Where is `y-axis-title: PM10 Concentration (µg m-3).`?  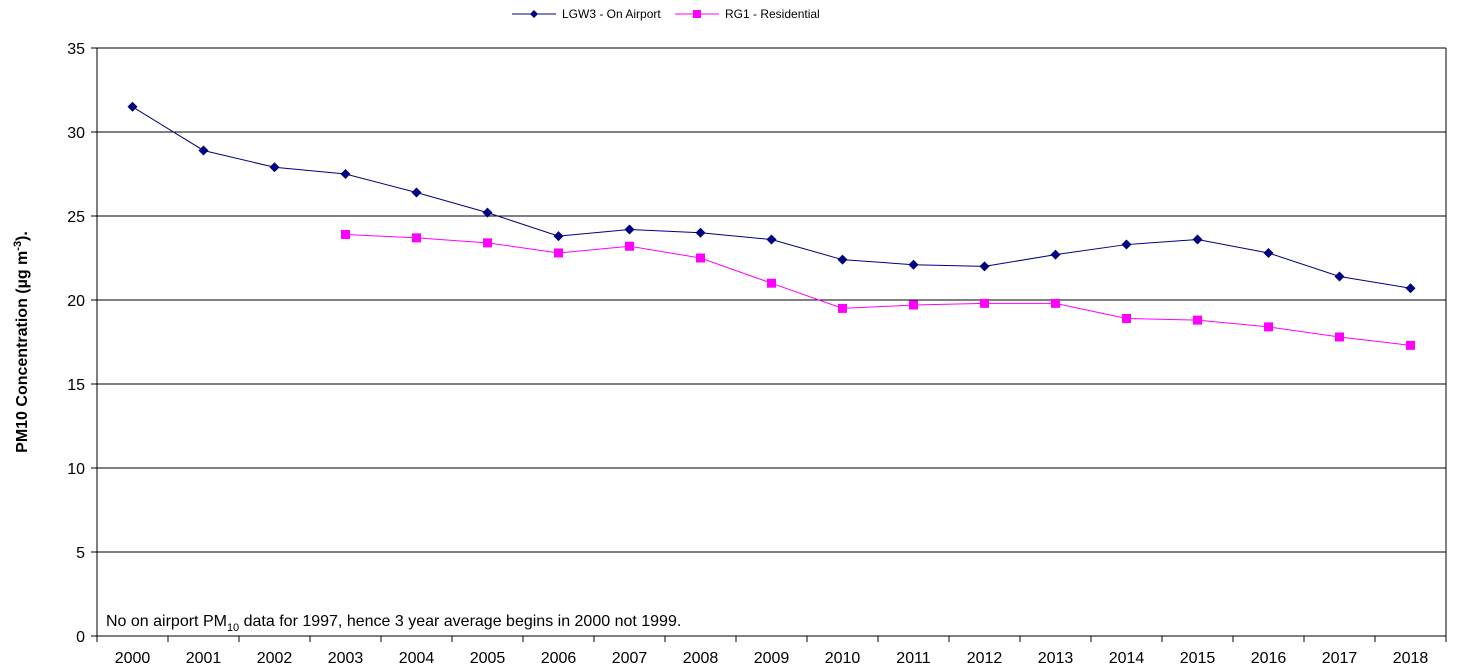
y-axis-title: PM10 Concentration (µg m-3). is located at coordinates (21, 342).